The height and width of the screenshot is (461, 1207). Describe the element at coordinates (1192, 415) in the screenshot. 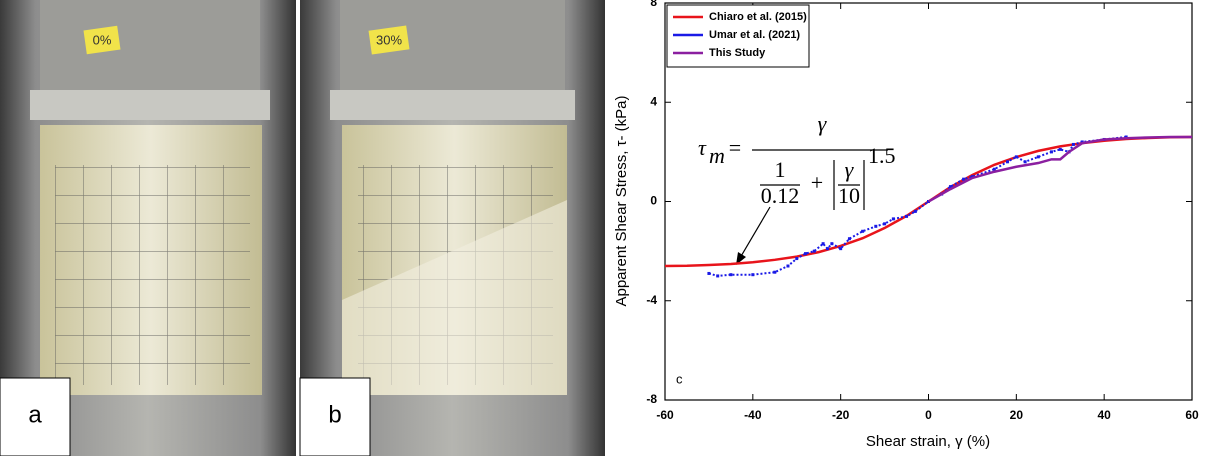

I see `x-tick-label: 60` at that location.